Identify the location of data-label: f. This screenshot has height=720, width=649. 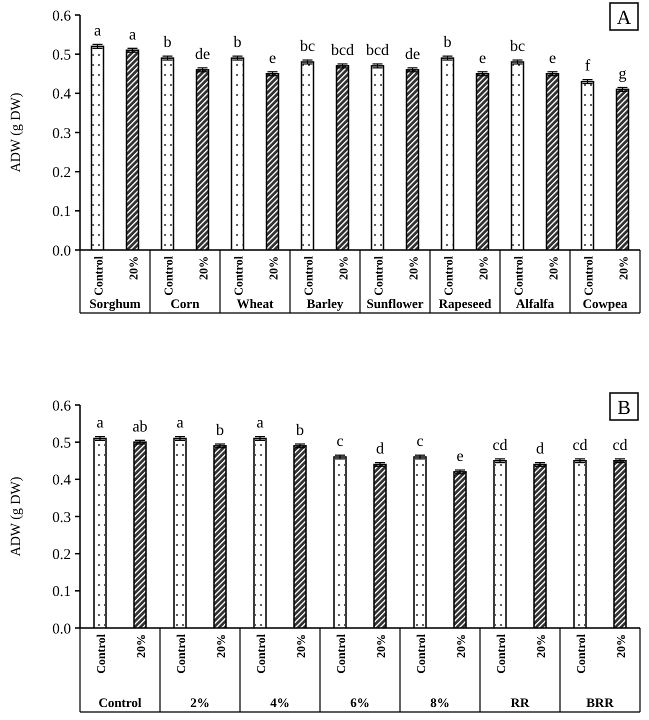
(587, 66).